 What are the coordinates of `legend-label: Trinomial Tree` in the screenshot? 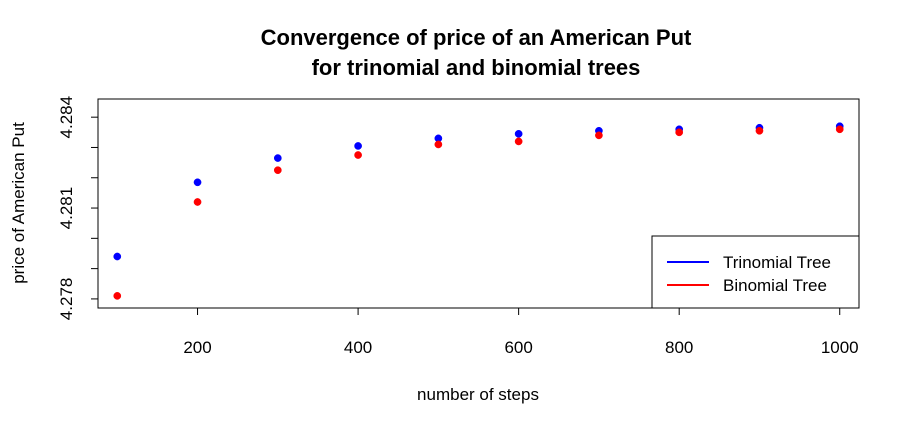 It's located at (777, 262).